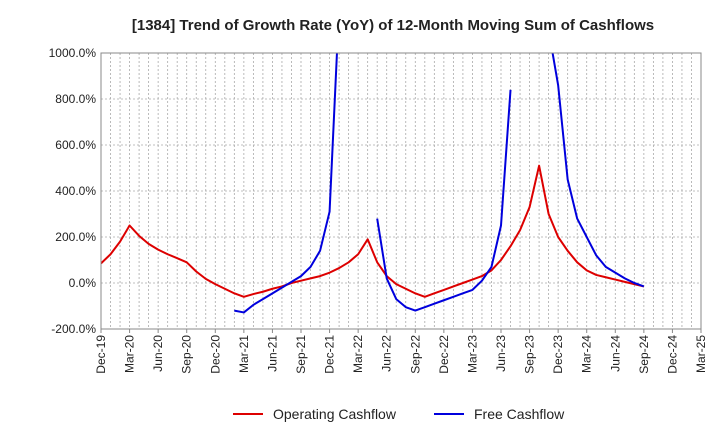 The height and width of the screenshot is (440, 720). Describe the element at coordinates (415, 354) in the screenshot. I see `x-tick-label: Sep-22` at that location.